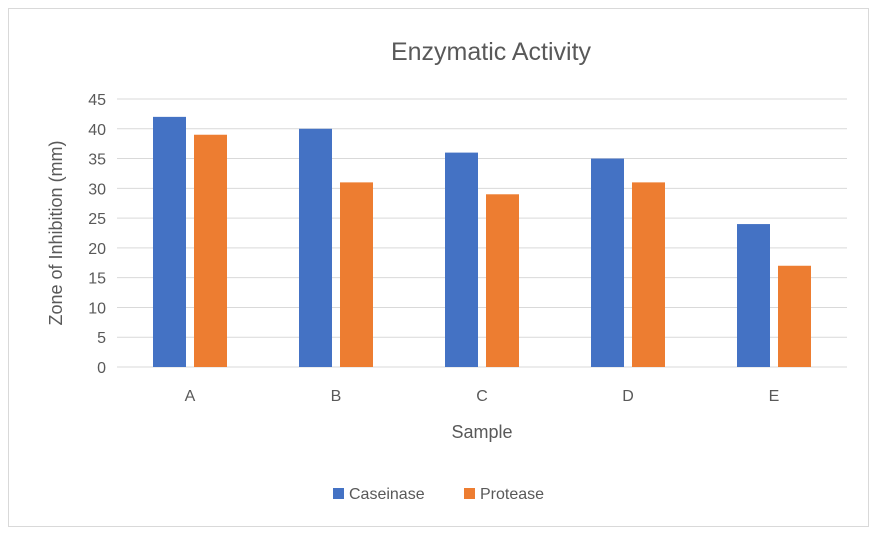 The image size is (877, 538). What do you see at coordinates (387, 494) in the screenshot?
I see `legend-label-caseinase: Caseinase` at bounding box center [387, 494].